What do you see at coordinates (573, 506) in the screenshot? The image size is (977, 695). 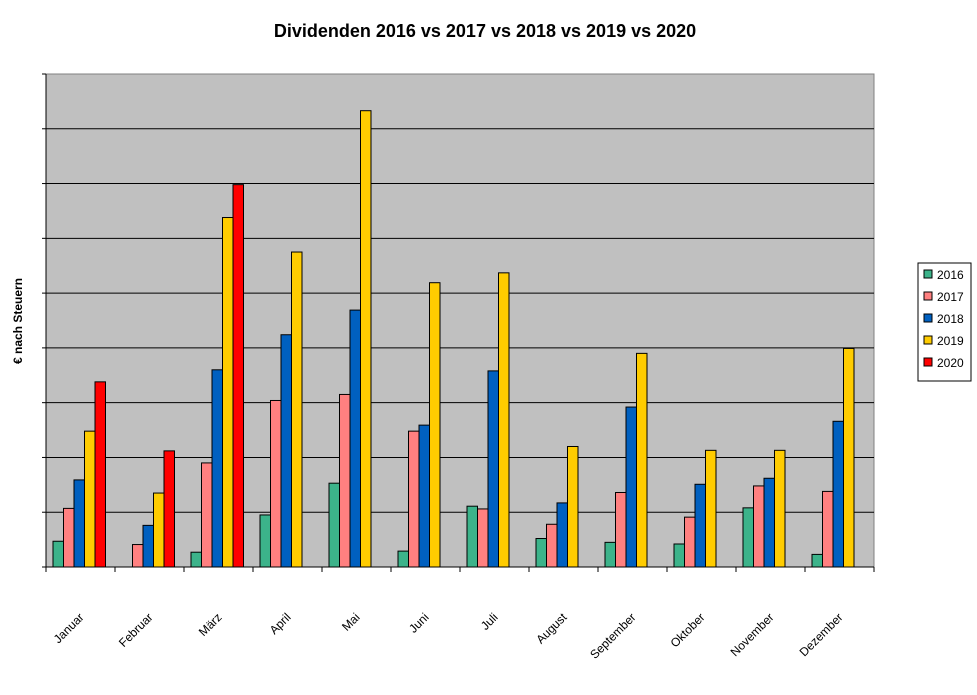 I see `bar-2019-August` at bounding box center [573, 506].